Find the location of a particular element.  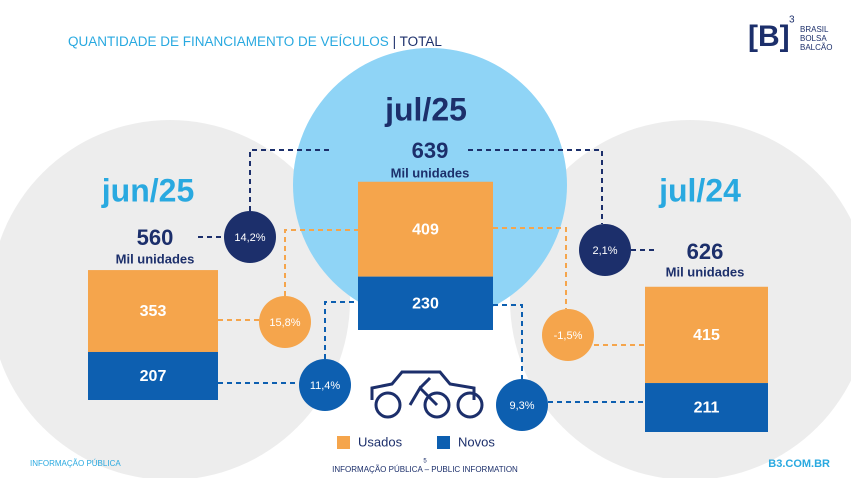

bar-label: 207 is located at coordinates (153, 376).